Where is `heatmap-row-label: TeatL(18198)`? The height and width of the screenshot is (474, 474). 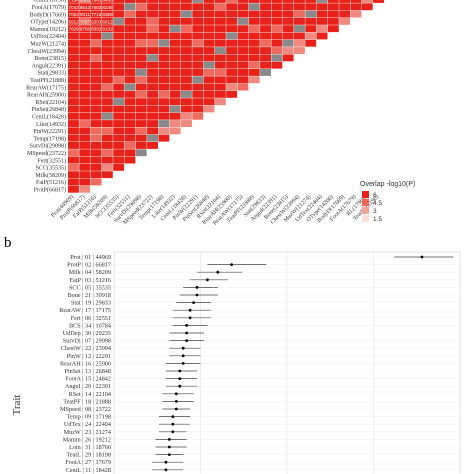
heatmap-row-label: TeatL(18198) is located at coordinates (49, 2).